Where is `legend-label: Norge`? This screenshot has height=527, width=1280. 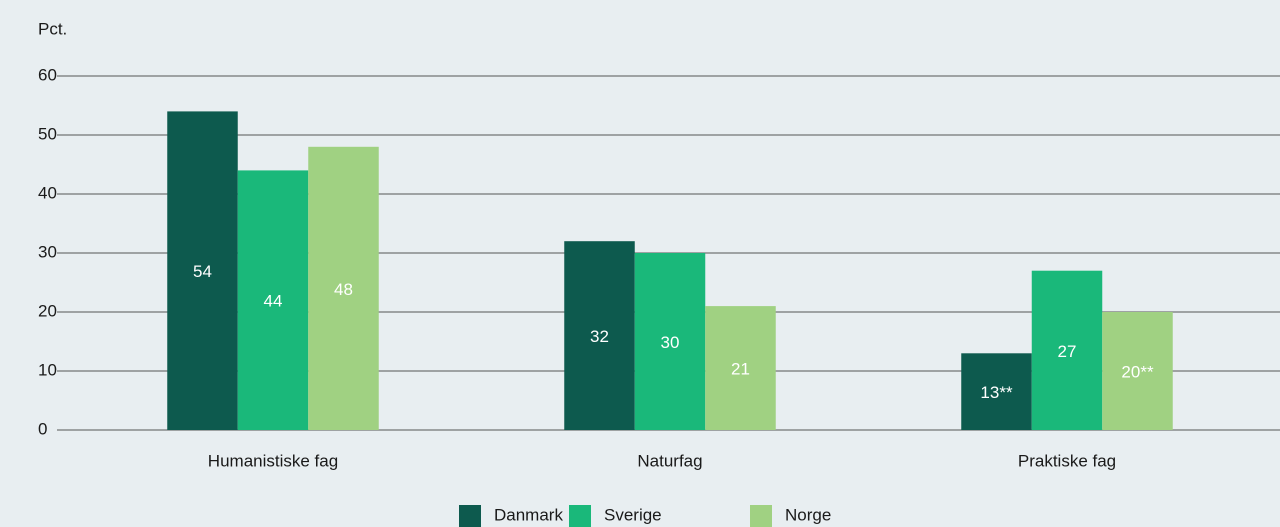 legend-label: Norge is located at coordinates (808, 514).